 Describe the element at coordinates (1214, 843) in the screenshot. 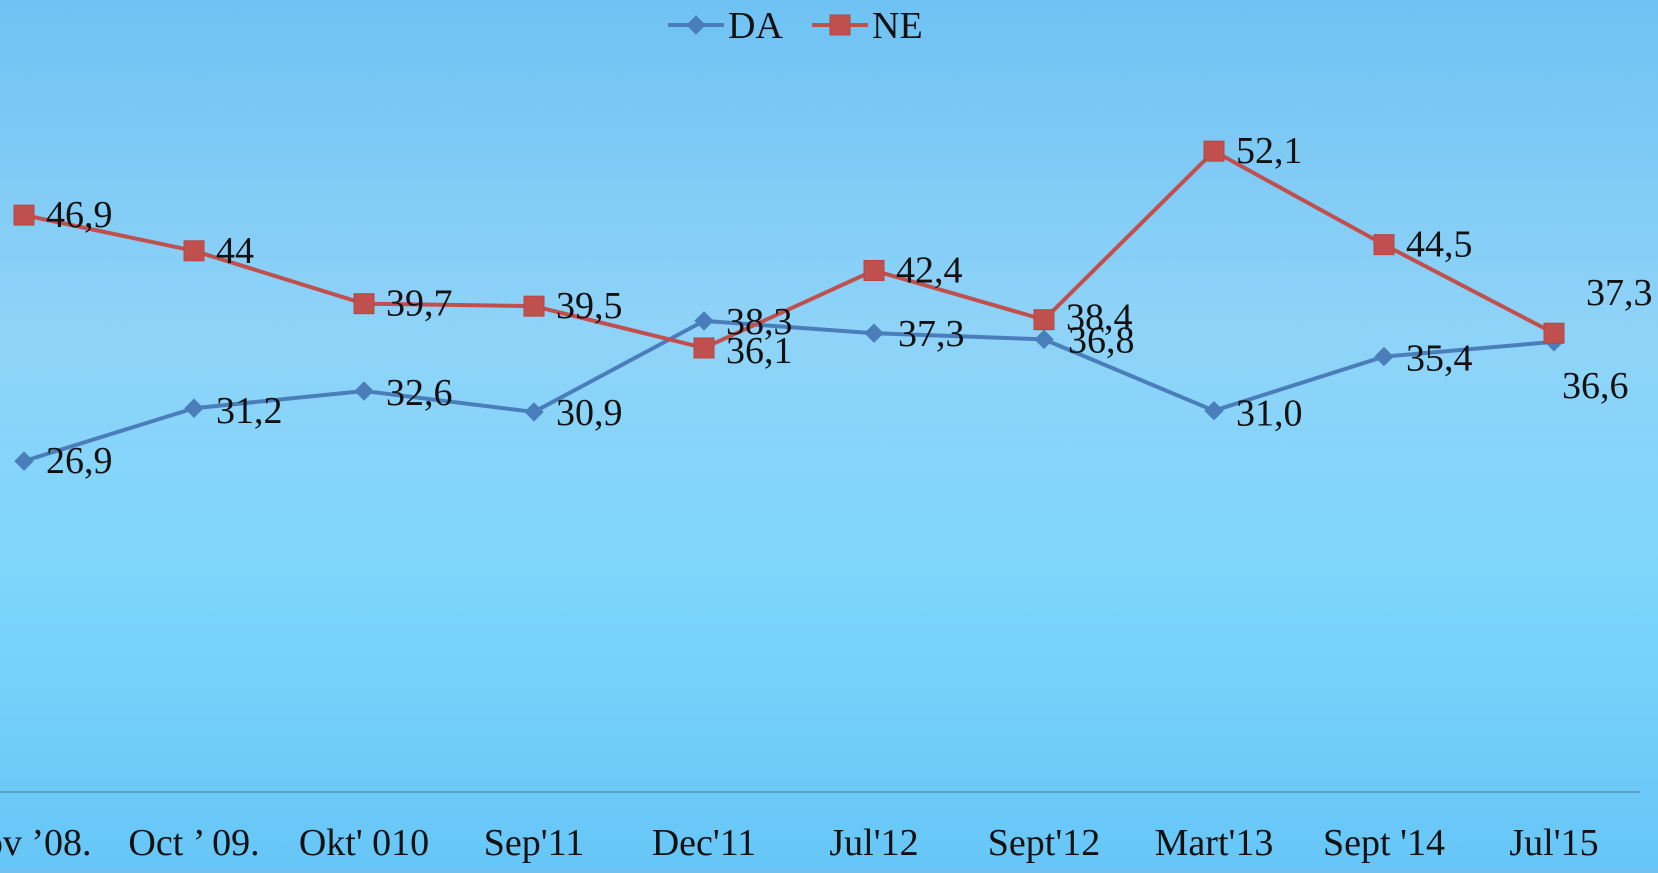

I see `x-tick-label: Mart'13` at that location.